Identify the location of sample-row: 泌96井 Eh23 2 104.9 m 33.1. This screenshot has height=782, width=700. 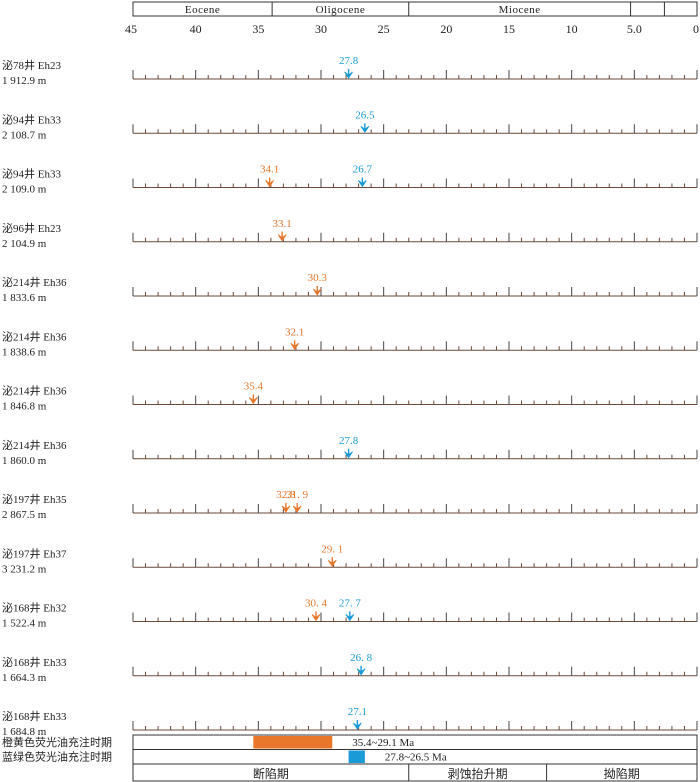
(350, 234).